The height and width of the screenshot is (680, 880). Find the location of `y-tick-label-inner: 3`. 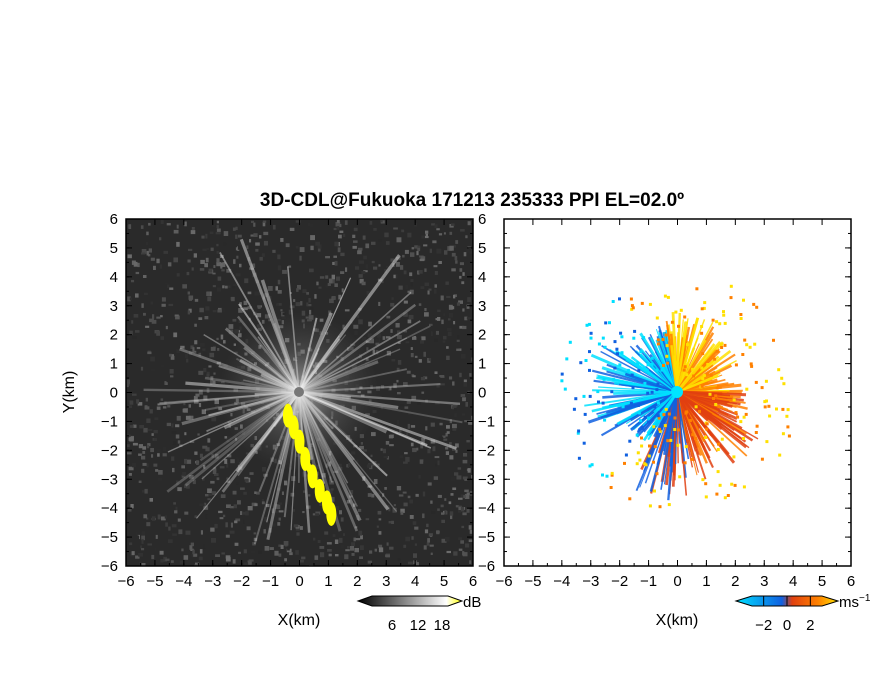

y-tick-label-inner: 3 is located at coordinates (482, 306).